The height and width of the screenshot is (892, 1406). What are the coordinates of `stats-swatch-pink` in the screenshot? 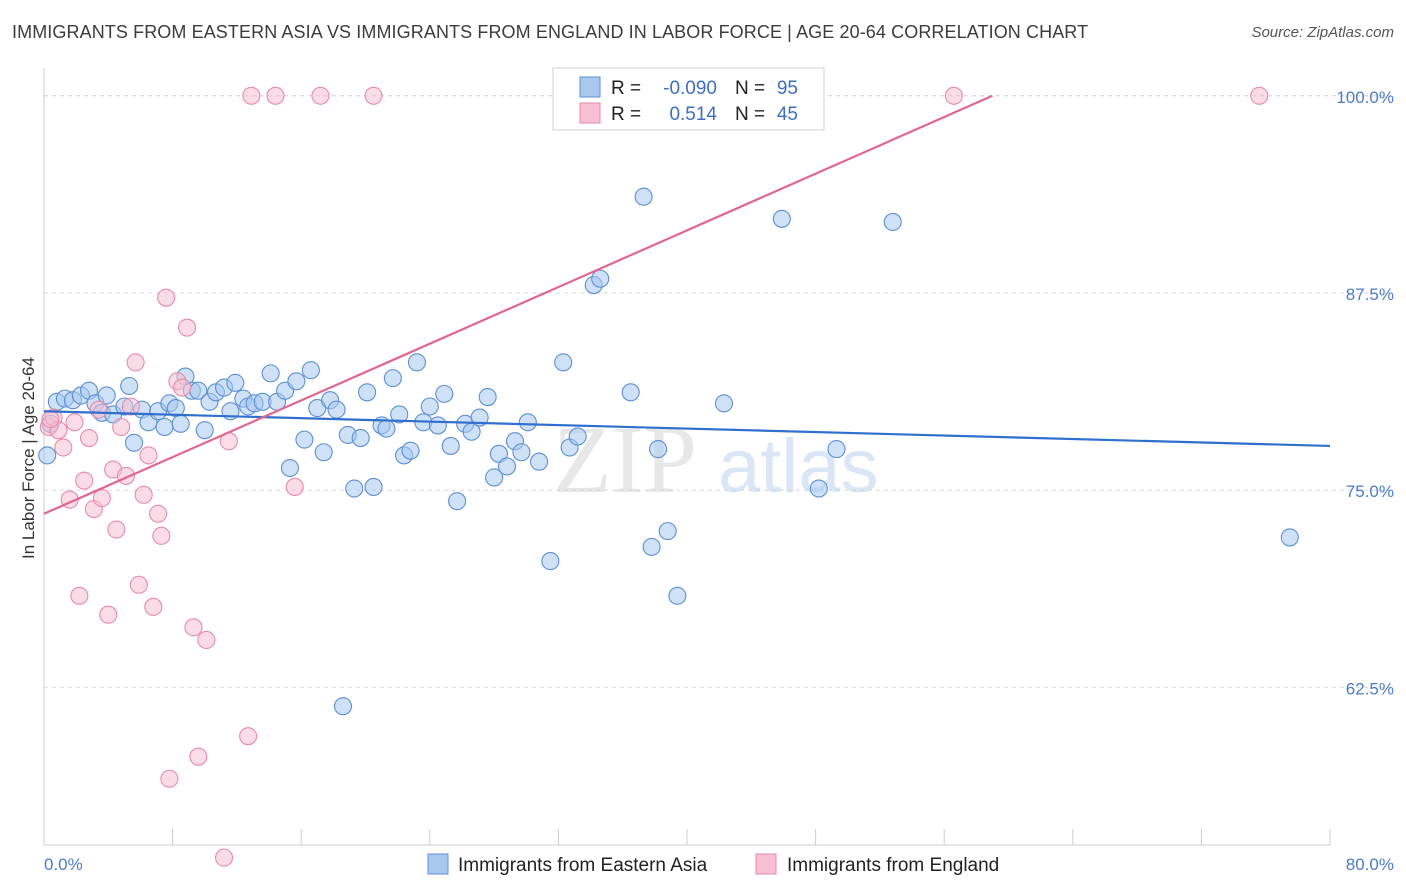 It's located at (590, 113).